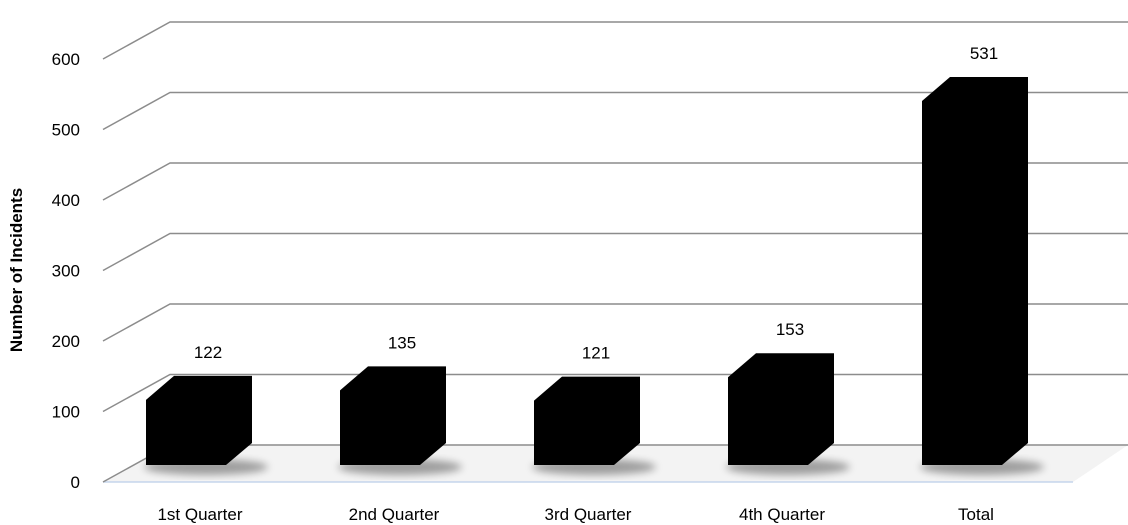  What do you see at coordinates (75, 482) in the screenshot?
I see `y-tick-label: 0` at bounding box center [75, 482].